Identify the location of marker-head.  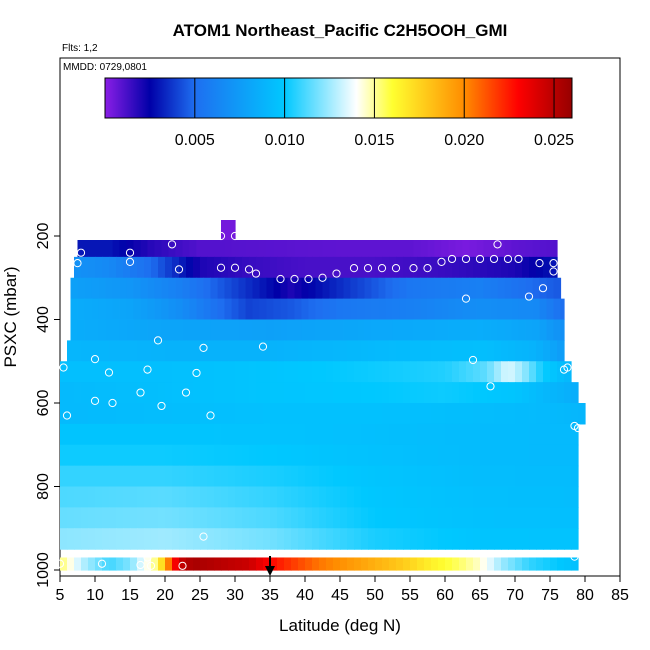
(270, 571).